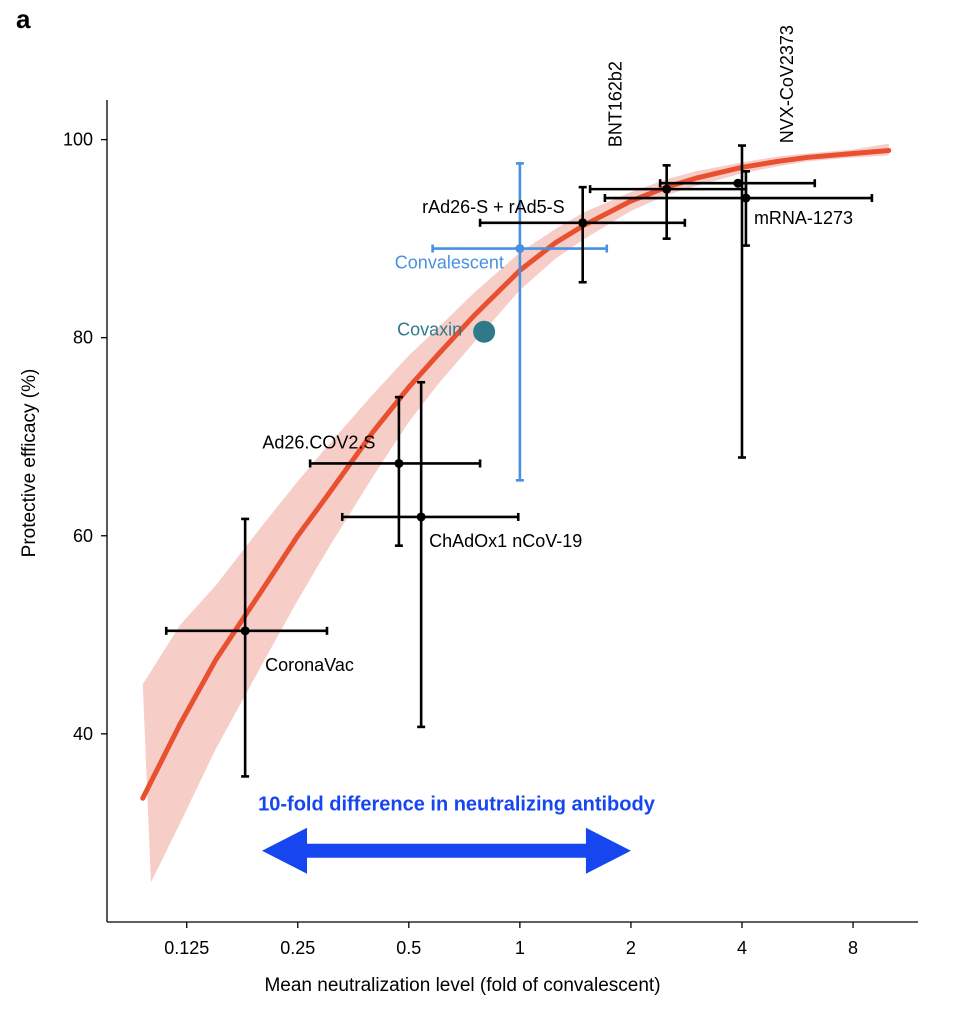 This screenshot has height=1024, width=954. I want to click on x-tick-label-5: 4, so click(742, 948).